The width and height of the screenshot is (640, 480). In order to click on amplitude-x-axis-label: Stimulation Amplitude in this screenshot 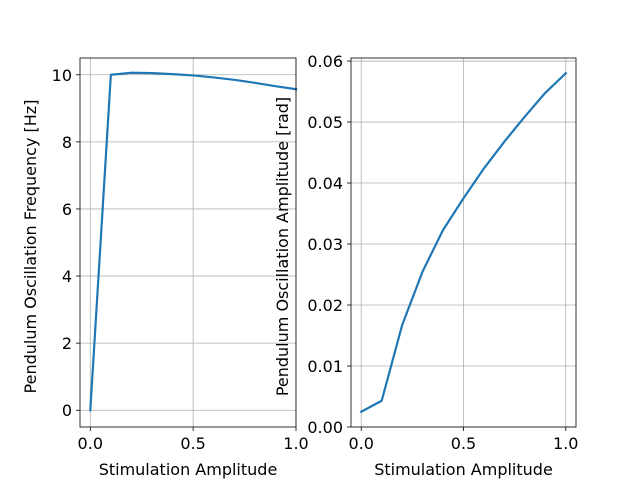, I will do `click(463, 469)`.